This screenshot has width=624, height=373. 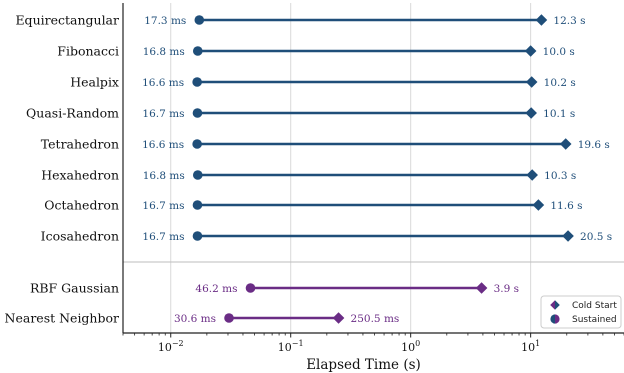 I want to click on x-axis-label: Elapsed Time (s), so click(x=363, y=365).